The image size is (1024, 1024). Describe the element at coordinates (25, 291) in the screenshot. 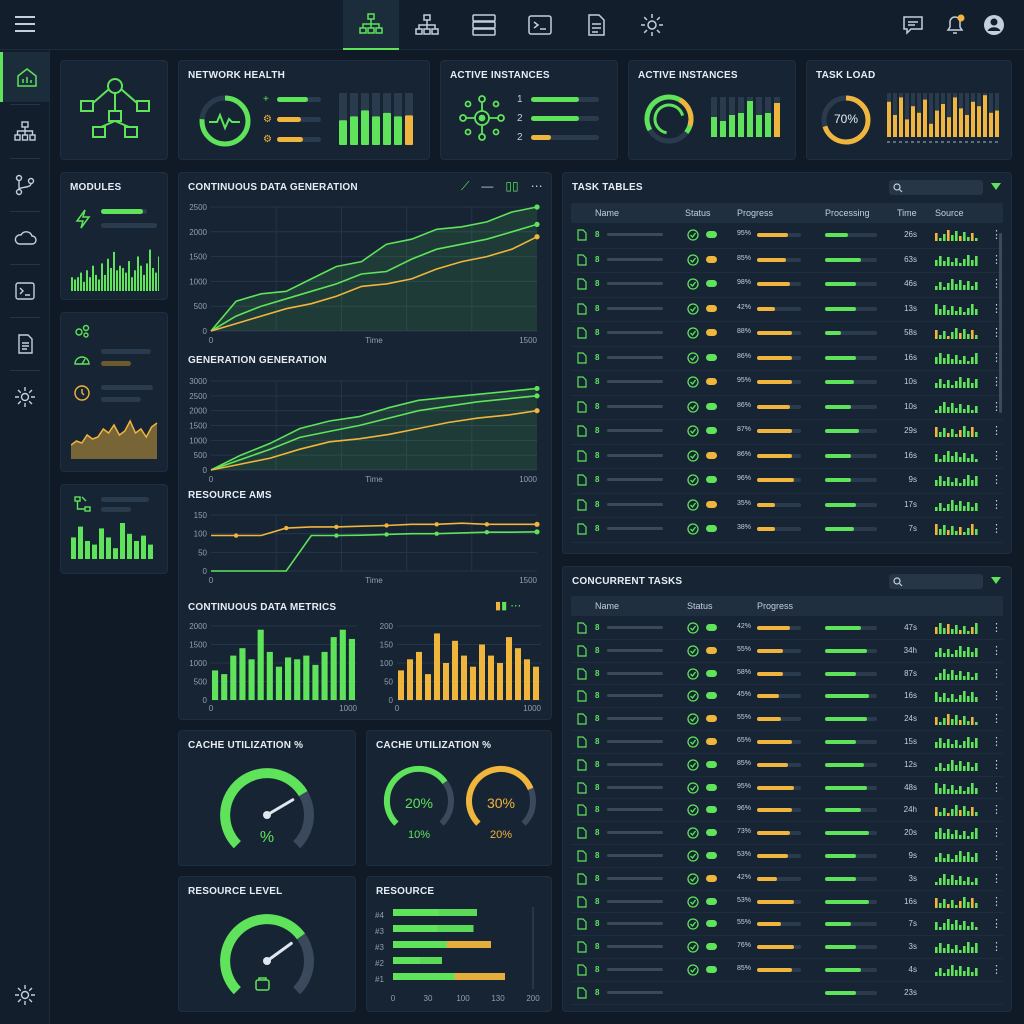

I see `sidebar-item-terminal` at that location.